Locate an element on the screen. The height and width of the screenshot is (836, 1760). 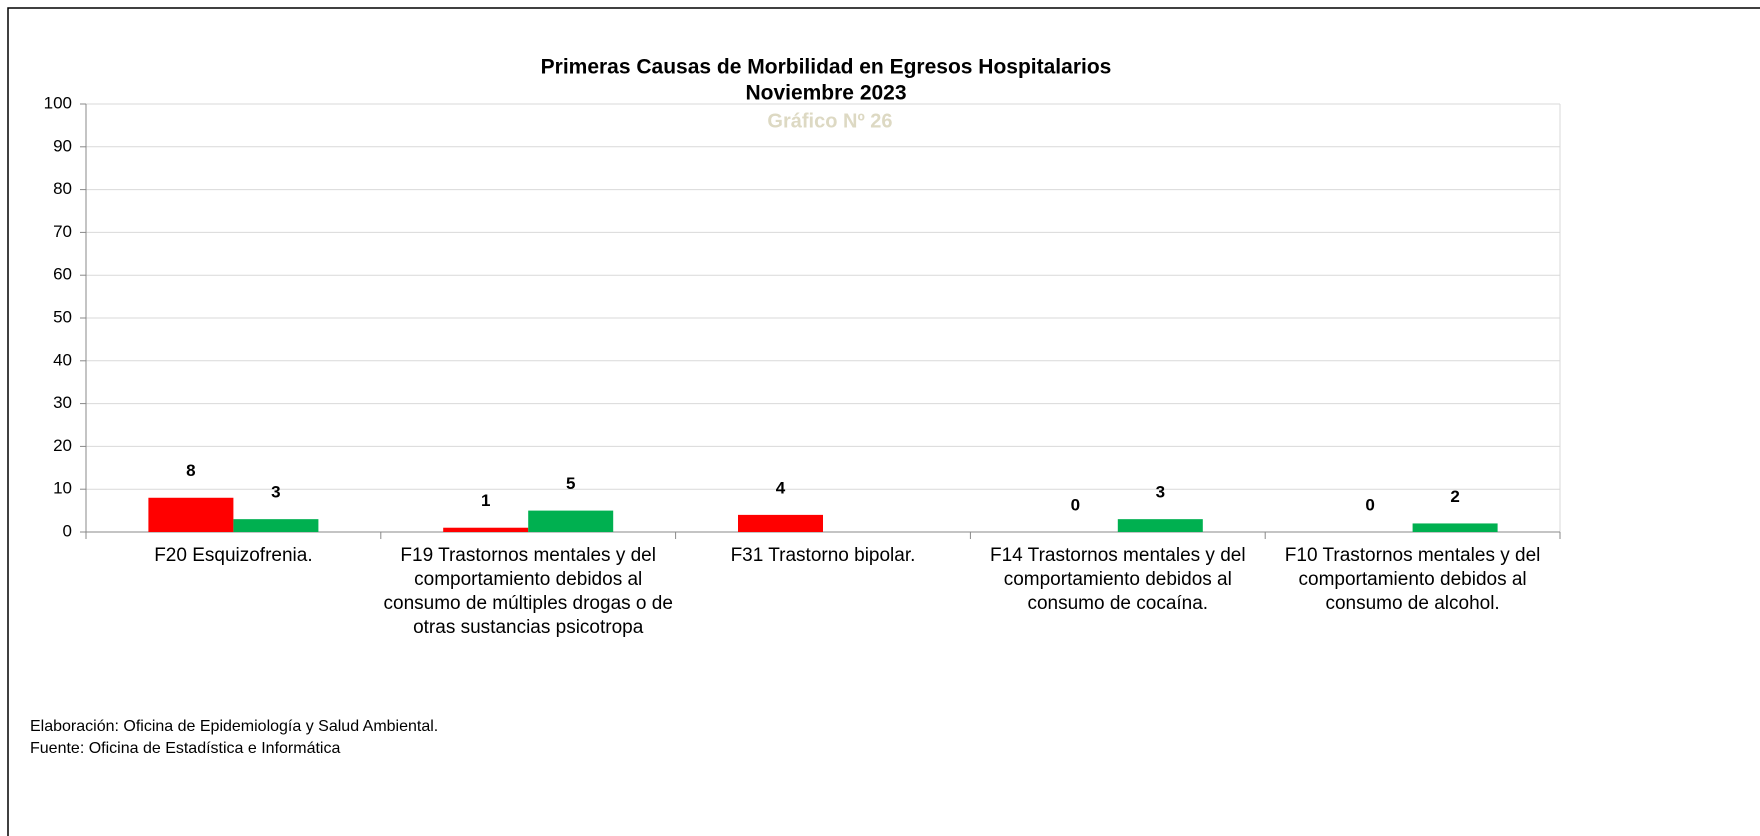
data-label: 2 is located at coordinates (1454, 496).